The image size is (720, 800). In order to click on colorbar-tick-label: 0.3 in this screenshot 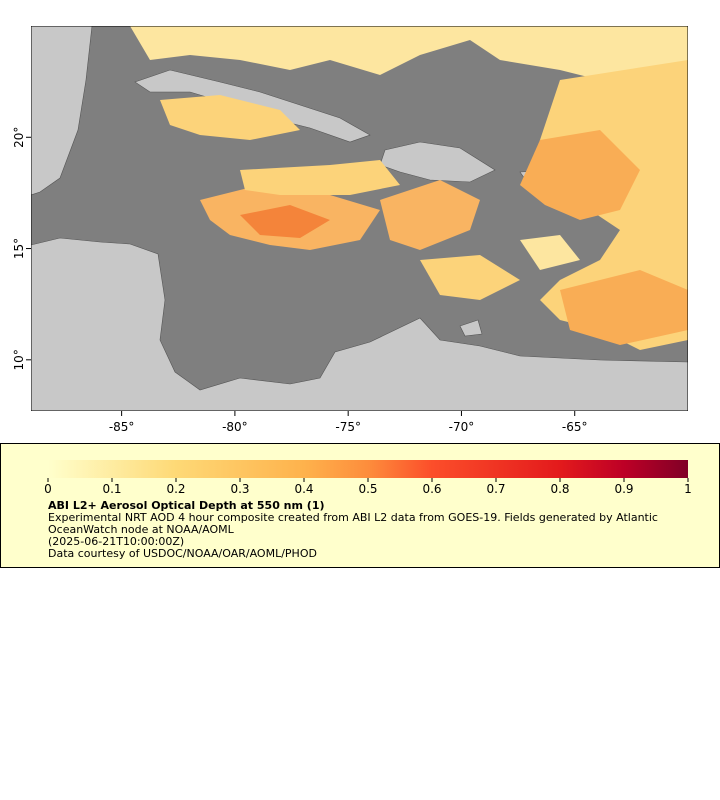, I will do `click(239, 489)`.